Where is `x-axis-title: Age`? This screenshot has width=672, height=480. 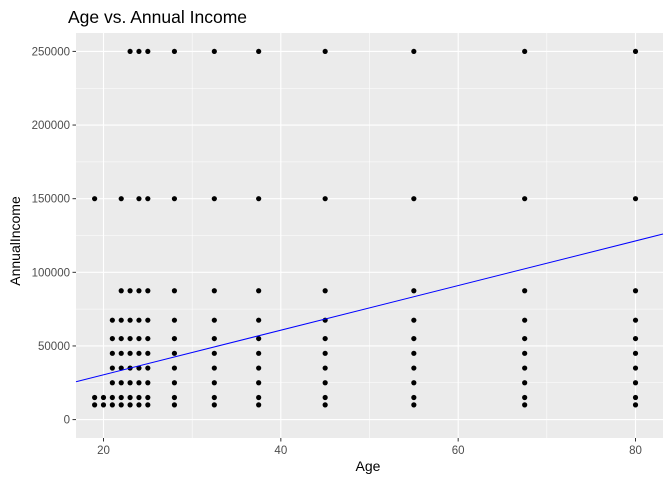
x-axis-title: Age is located at coordinates (368, 466).